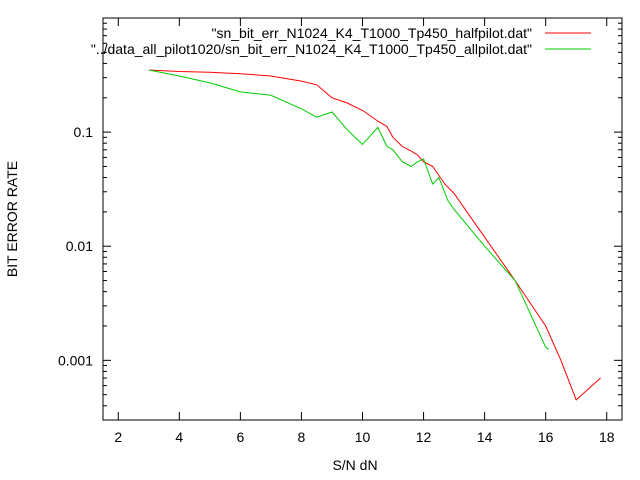  What do you see at coordinates (79, 246) in the screenshot?
I see `y-tick-label: 0.01` at bounding box center [79, 246].